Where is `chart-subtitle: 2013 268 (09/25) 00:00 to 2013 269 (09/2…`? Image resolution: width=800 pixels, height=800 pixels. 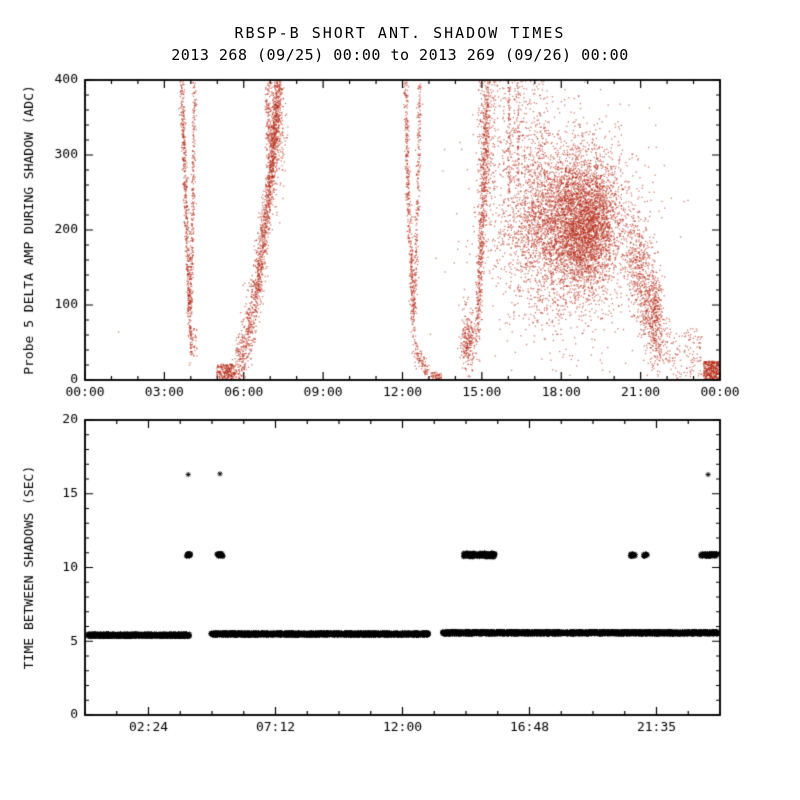 chart-subtitle: 2013 268 (09/25) 00:00 to 2013 269 (09/2… is located at coordinates (400, 55).